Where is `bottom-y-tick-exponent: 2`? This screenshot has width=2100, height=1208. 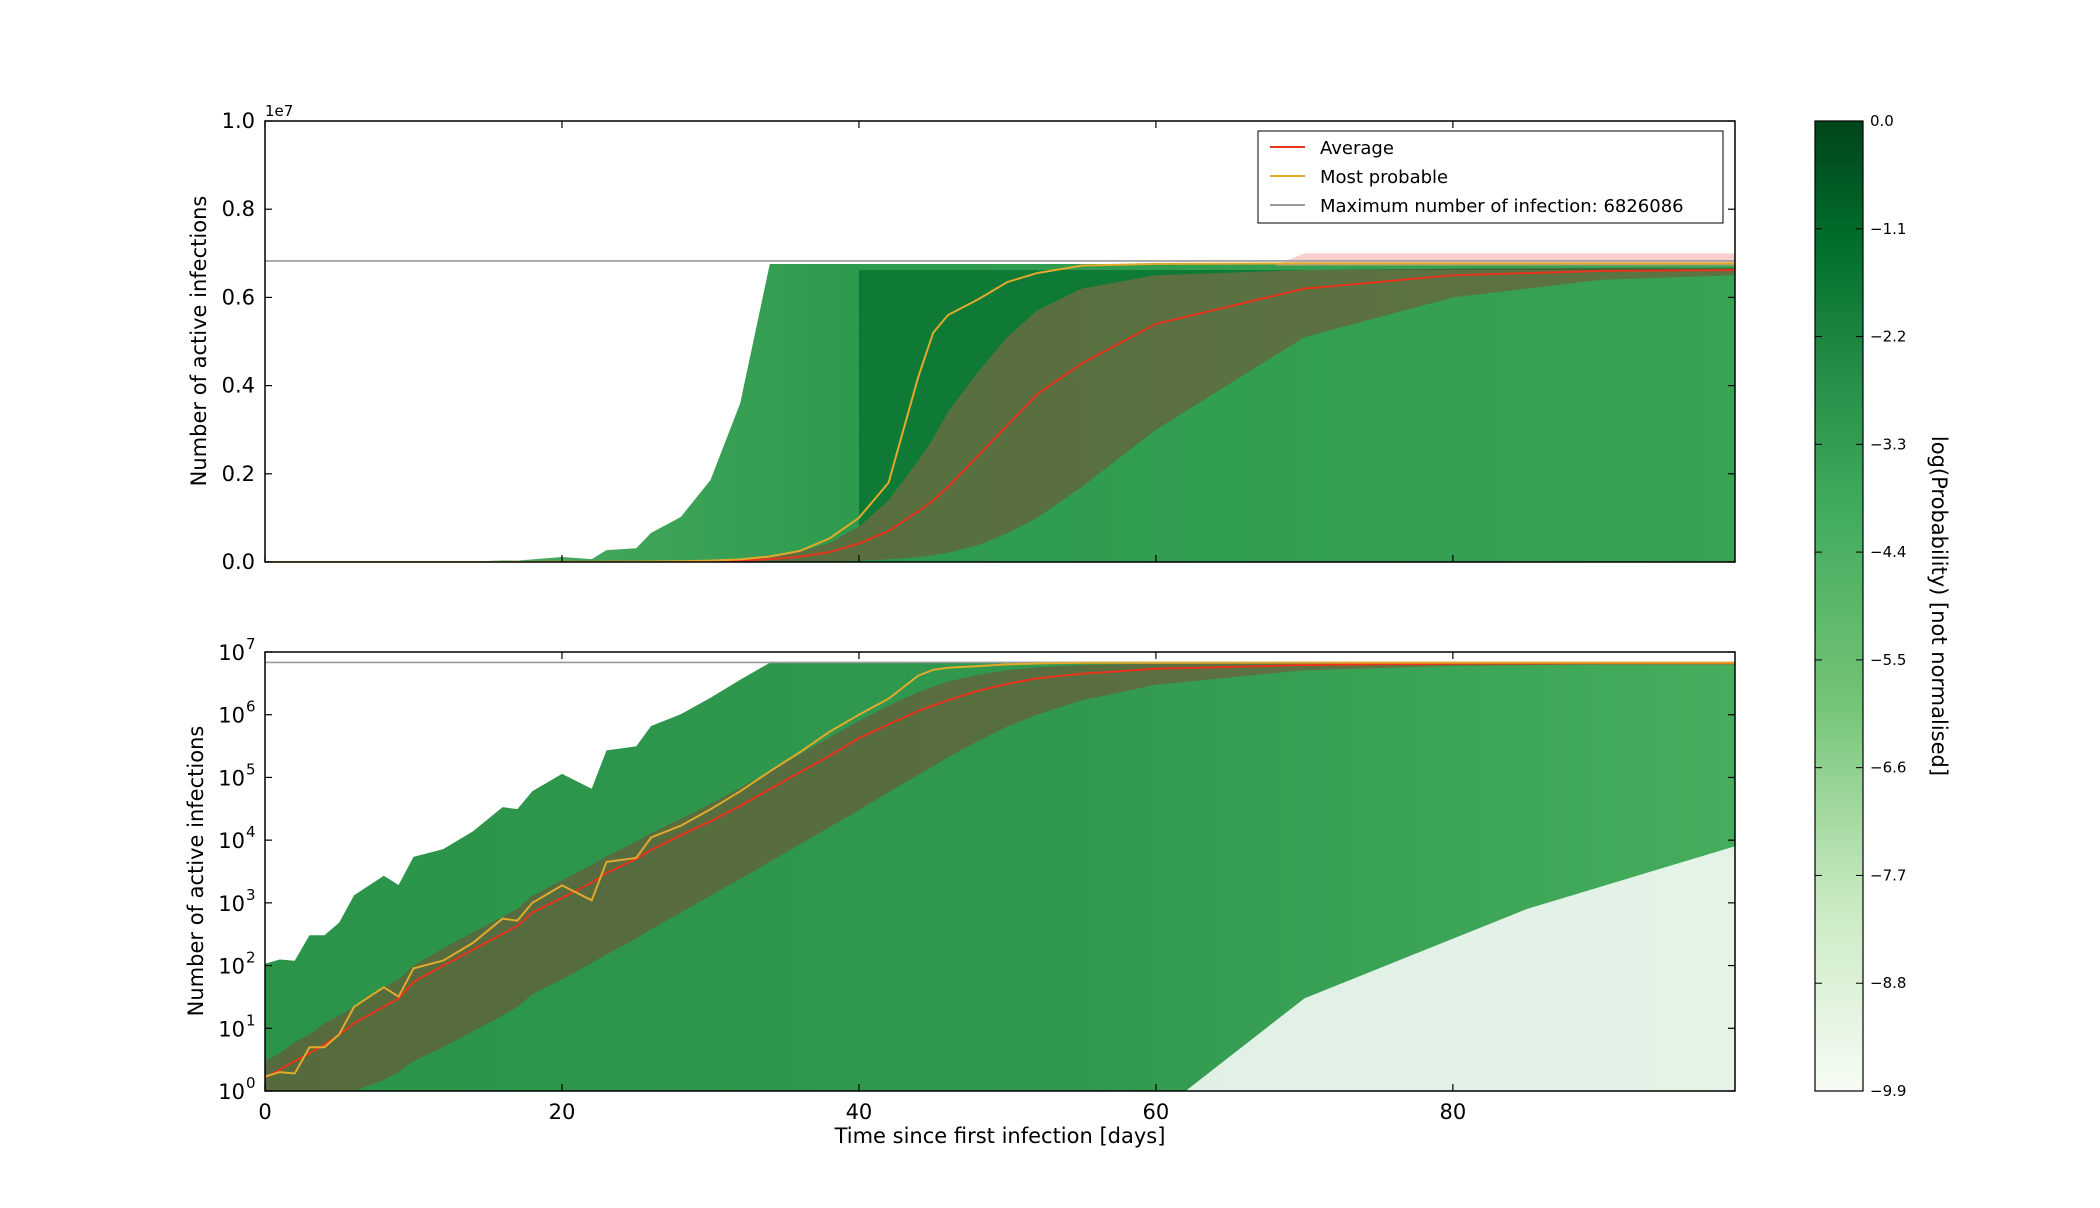 bottom-y-tick-exponent: 2 is located at coordinates (251, 958).